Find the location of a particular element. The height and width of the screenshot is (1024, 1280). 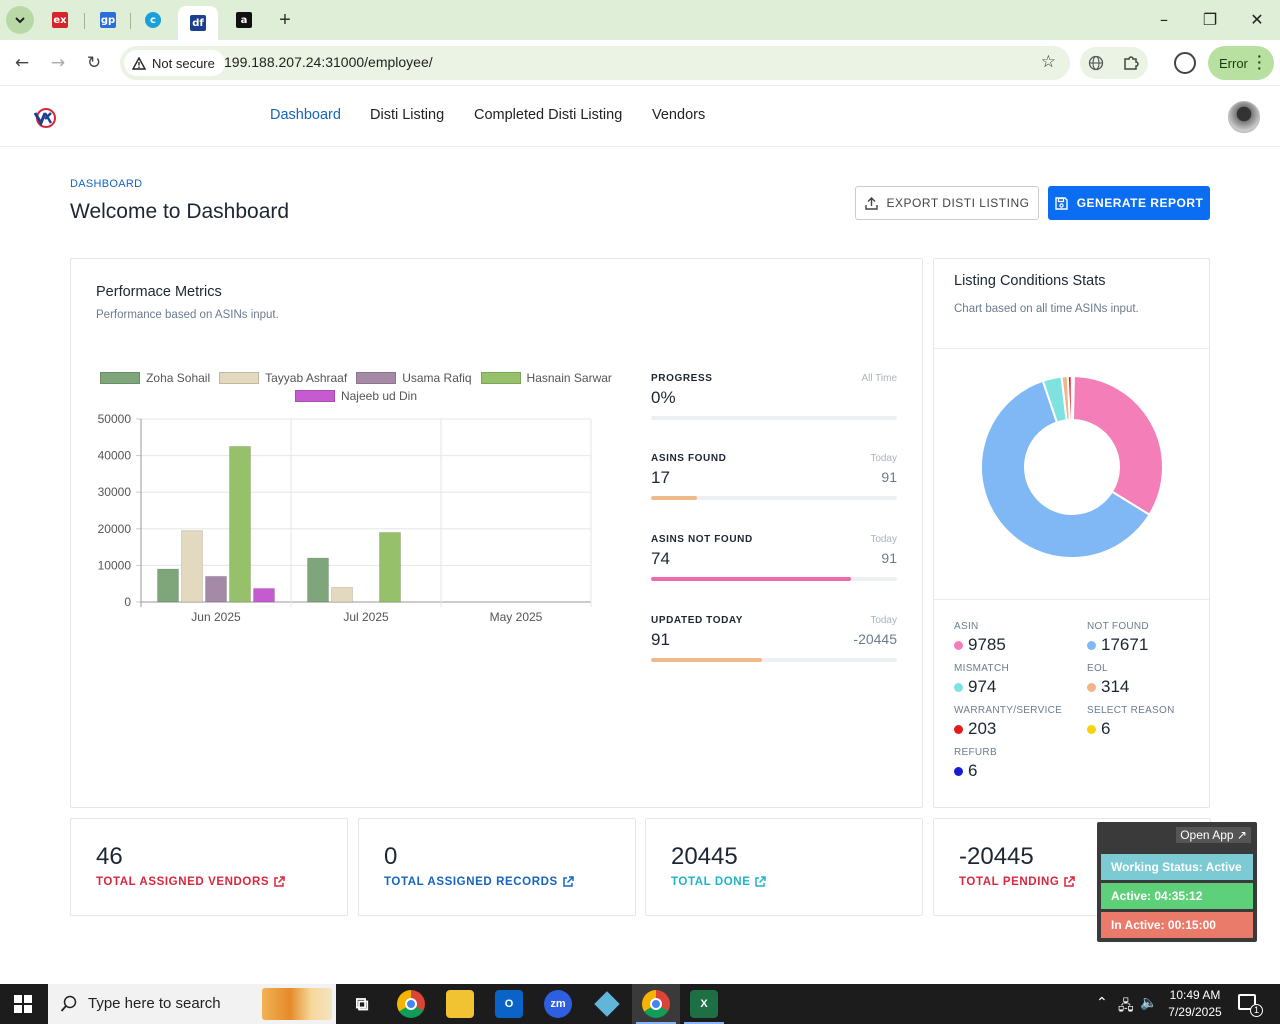

profile-icon is located at coordinates (1185, 63).